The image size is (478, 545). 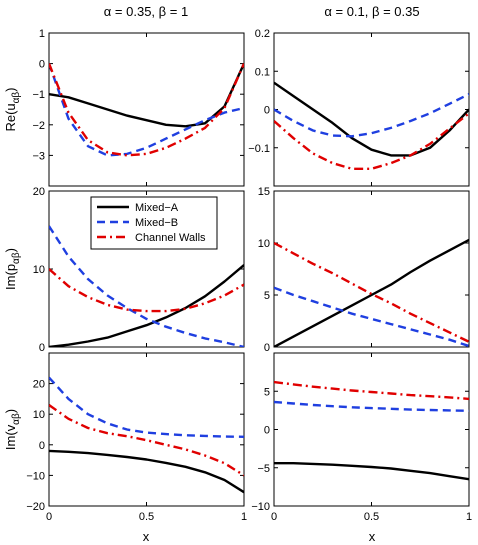 What do you see at coordinates (263, 469) in the screenshot?
I see `y-tick-label: −5` at bounding box center [263, 469].